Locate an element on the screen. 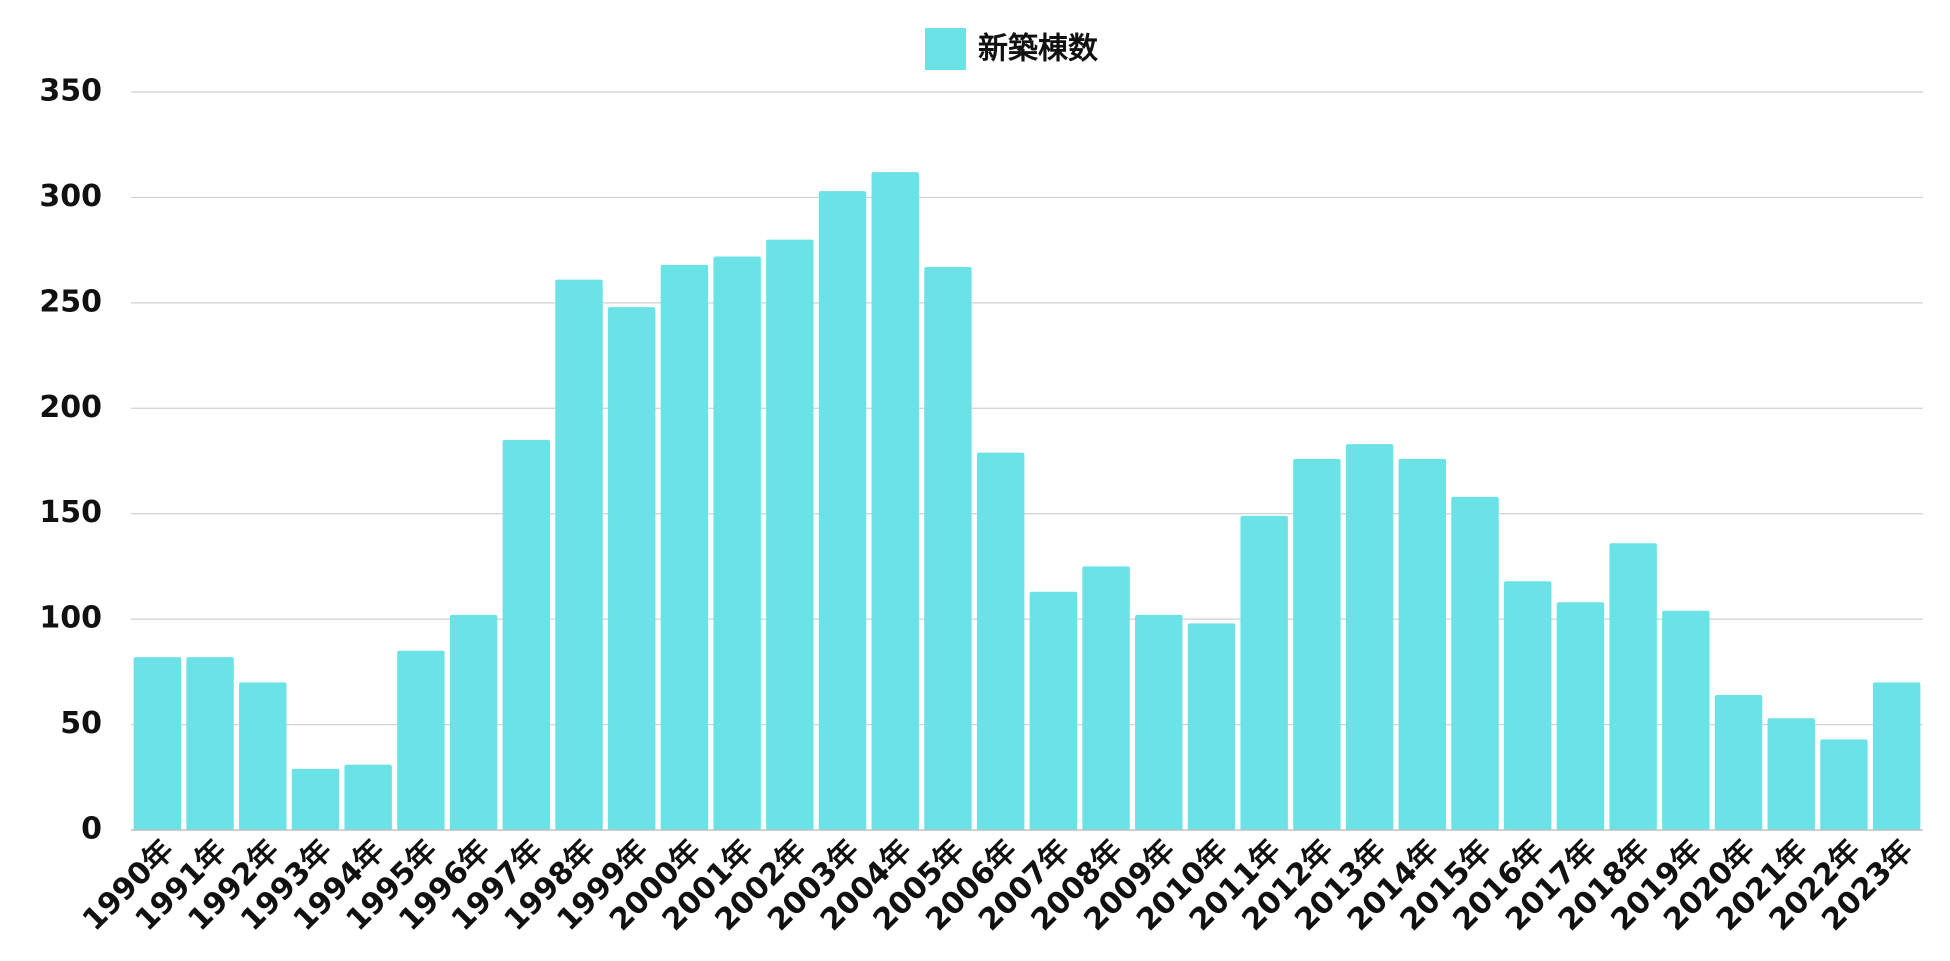 This screenshot has height=961, width=1950. y-tick-label: 0 is located at coordinates (91, 829).